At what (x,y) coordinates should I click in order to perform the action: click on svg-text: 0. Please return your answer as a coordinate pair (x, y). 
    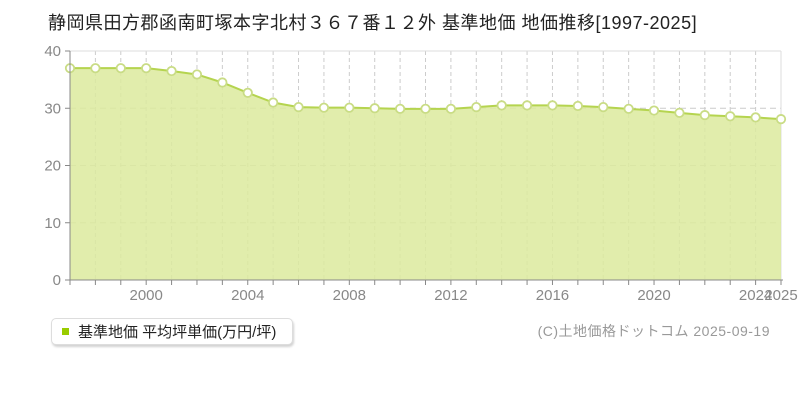
    Looking at the image, I should click on (57, 280).